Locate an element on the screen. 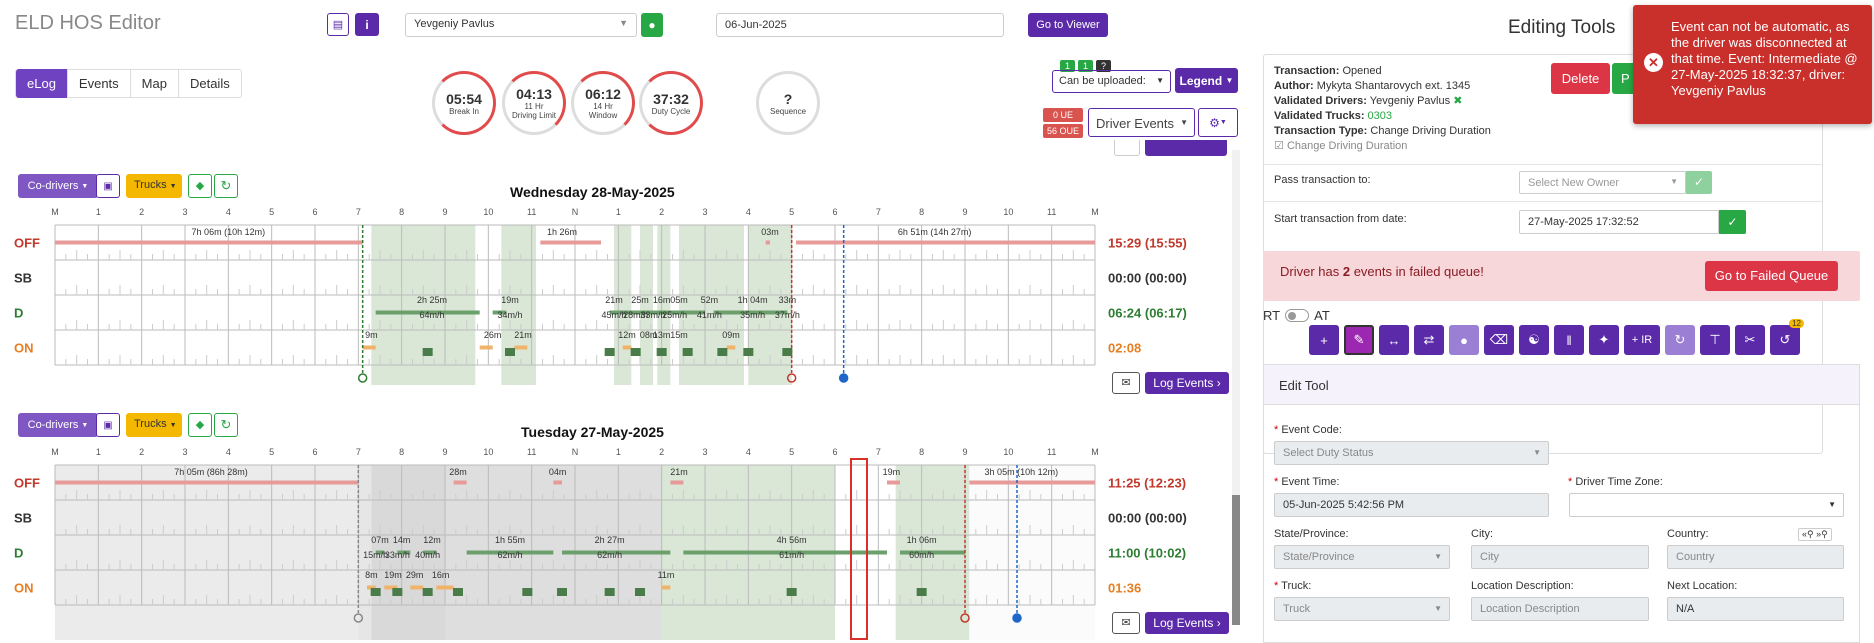 The image size is (1874, 643). scissors-icon: ✂ is located at coordinates (1750, 340).